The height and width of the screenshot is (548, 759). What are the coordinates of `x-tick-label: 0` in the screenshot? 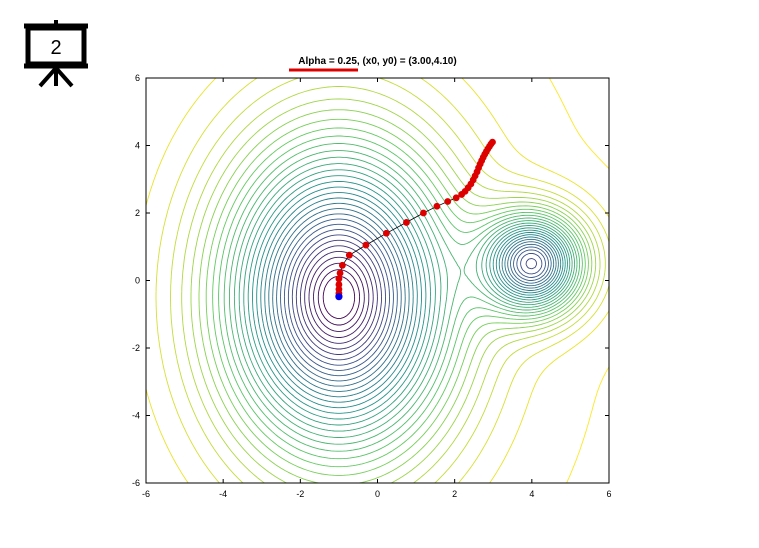 It's located at (377, 494).